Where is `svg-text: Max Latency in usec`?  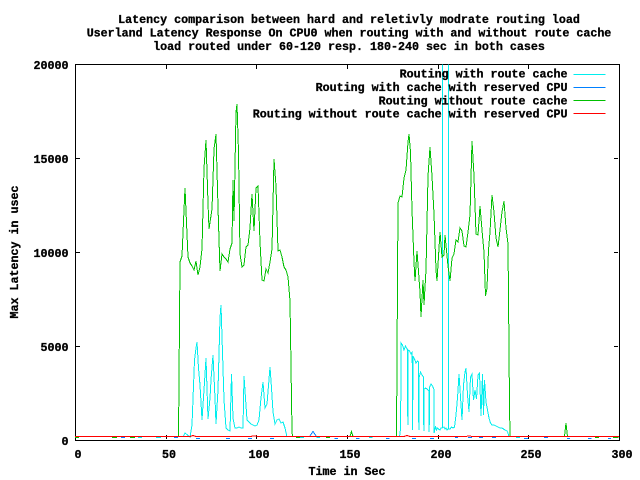
svg-text: Max Latency in usec is located at coordinates (15, 252).